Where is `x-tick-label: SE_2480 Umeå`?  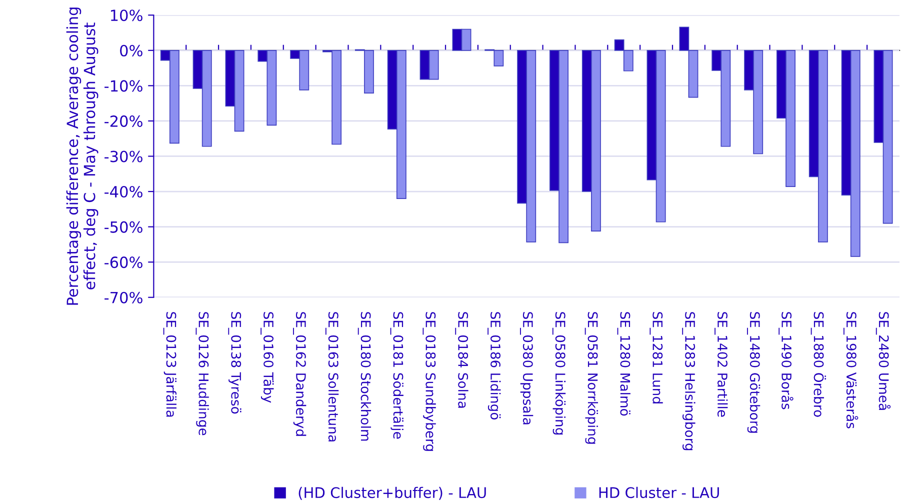 x-tick-label: SE_2480 Umeå is located at coordinates (883, 361).